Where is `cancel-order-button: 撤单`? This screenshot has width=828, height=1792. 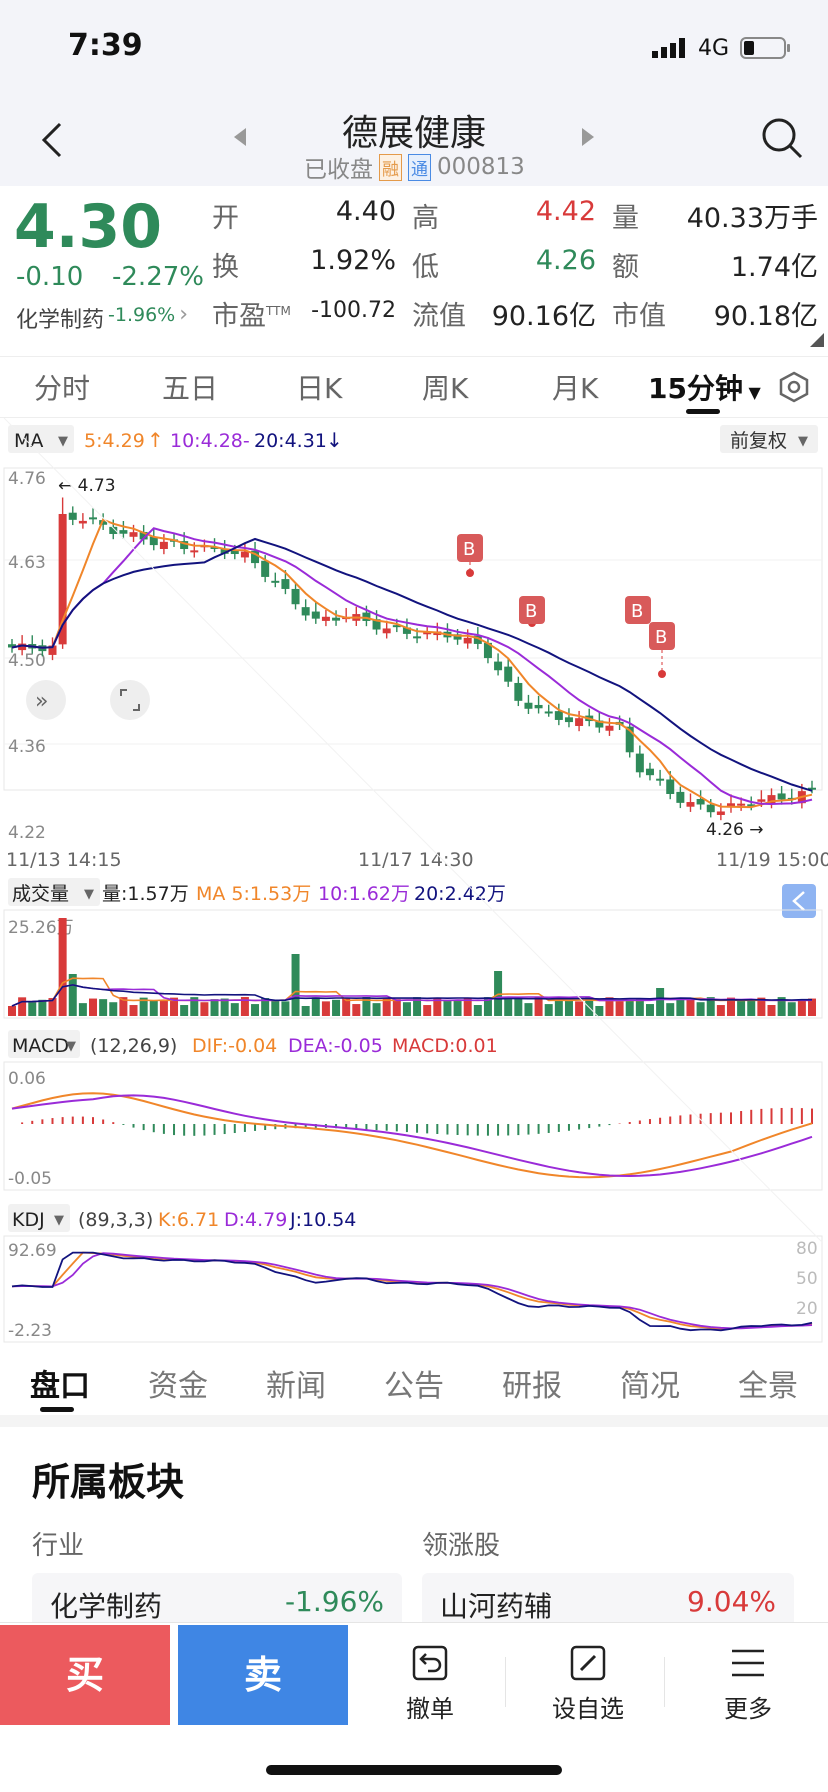 cancel-order-button: 撤单 is located at coordinates (430, 1683).